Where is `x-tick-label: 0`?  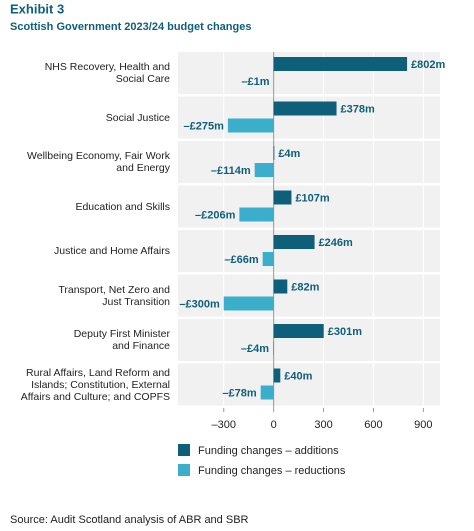 x-tick-label: 0 is located at coordinates (274, 425).